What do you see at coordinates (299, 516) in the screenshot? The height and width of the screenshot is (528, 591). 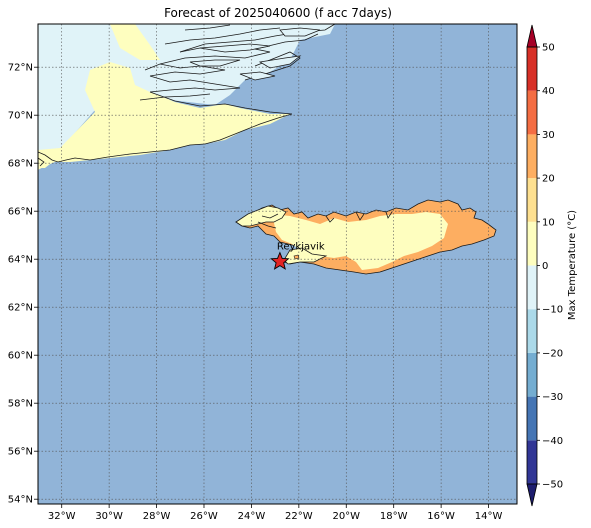 I see `lon-tick-label: 22°W` at bounding box center [299, 516].